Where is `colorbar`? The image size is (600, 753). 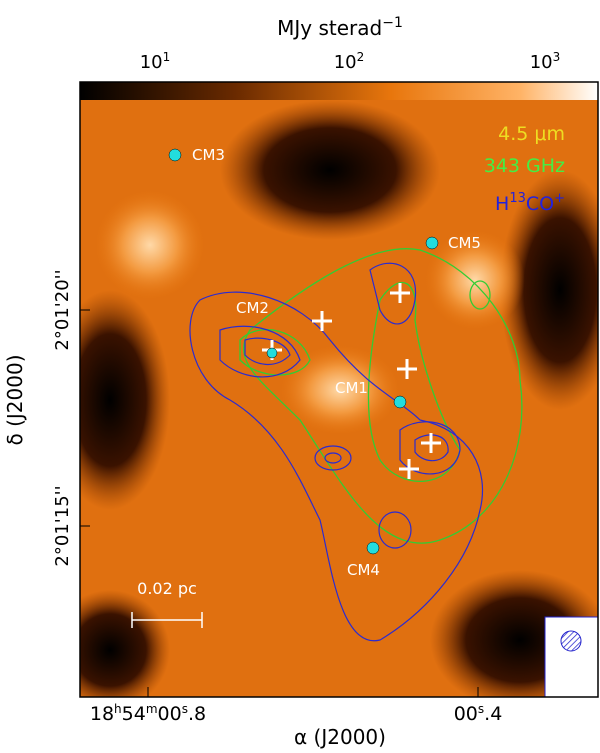
colorbar is located at coordinates (339, 91).